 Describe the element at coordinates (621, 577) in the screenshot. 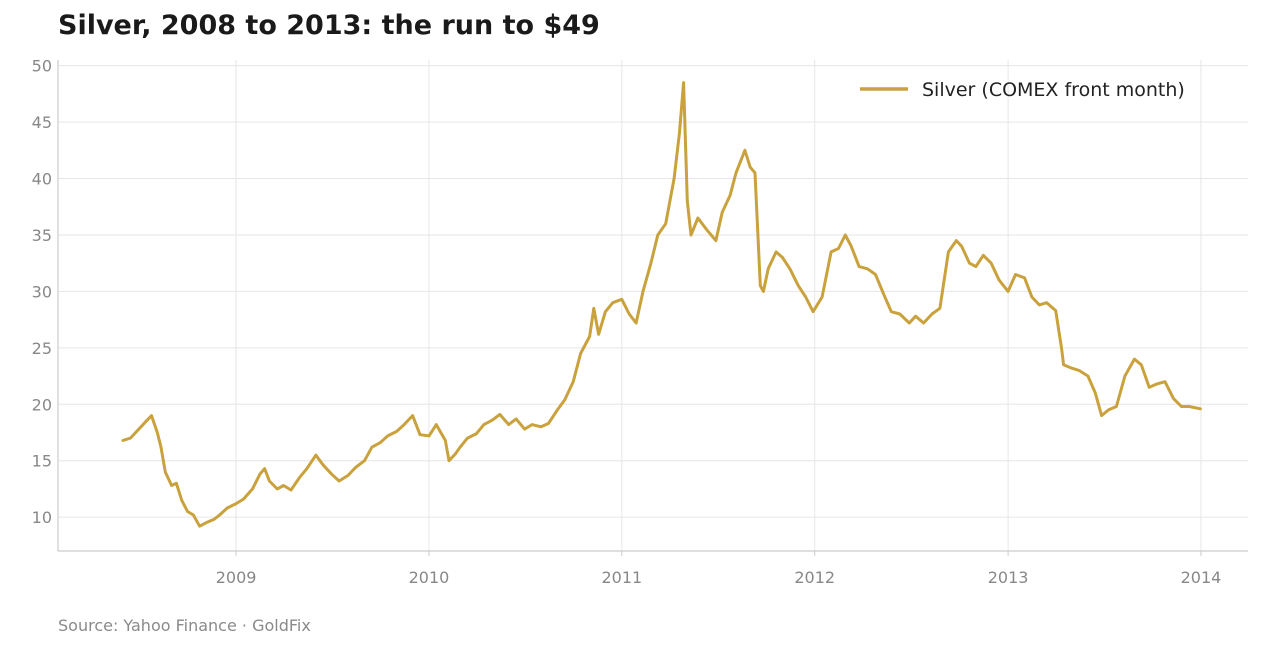

I see `x-tick-label: 2011` at that location.